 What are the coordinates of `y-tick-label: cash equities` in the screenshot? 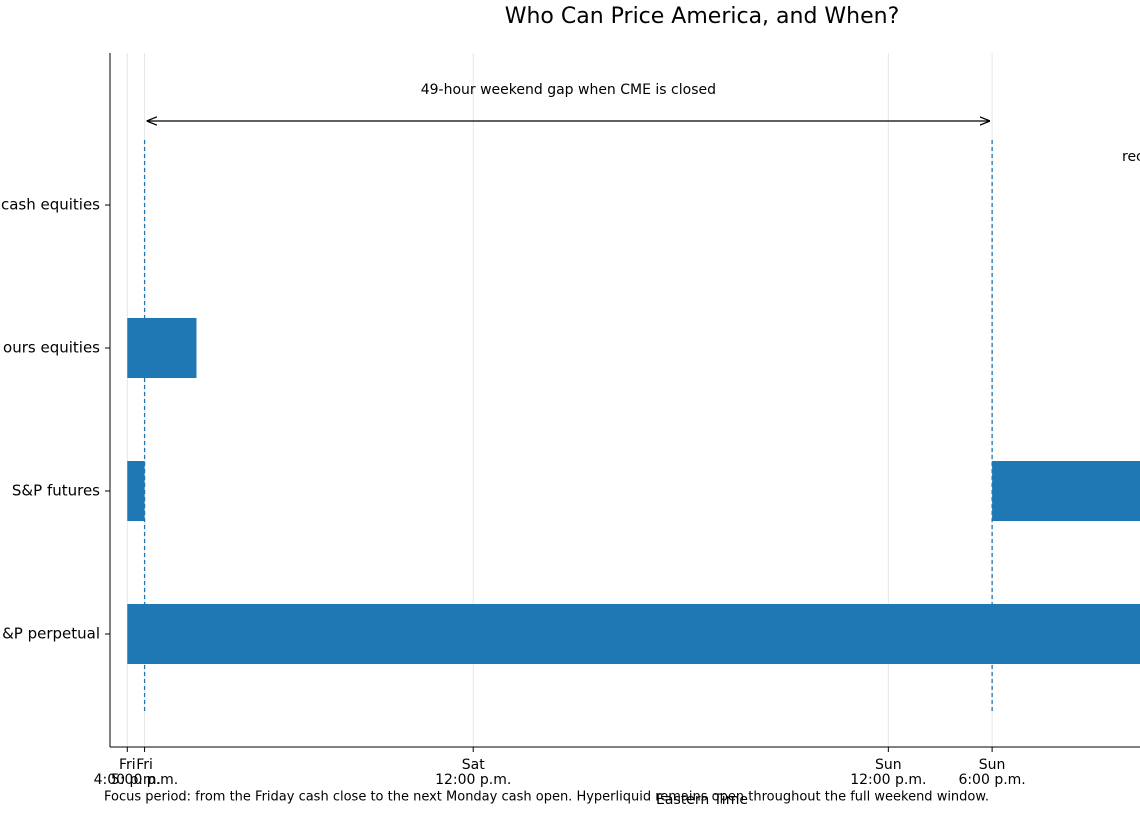 It's located at (50, 205).